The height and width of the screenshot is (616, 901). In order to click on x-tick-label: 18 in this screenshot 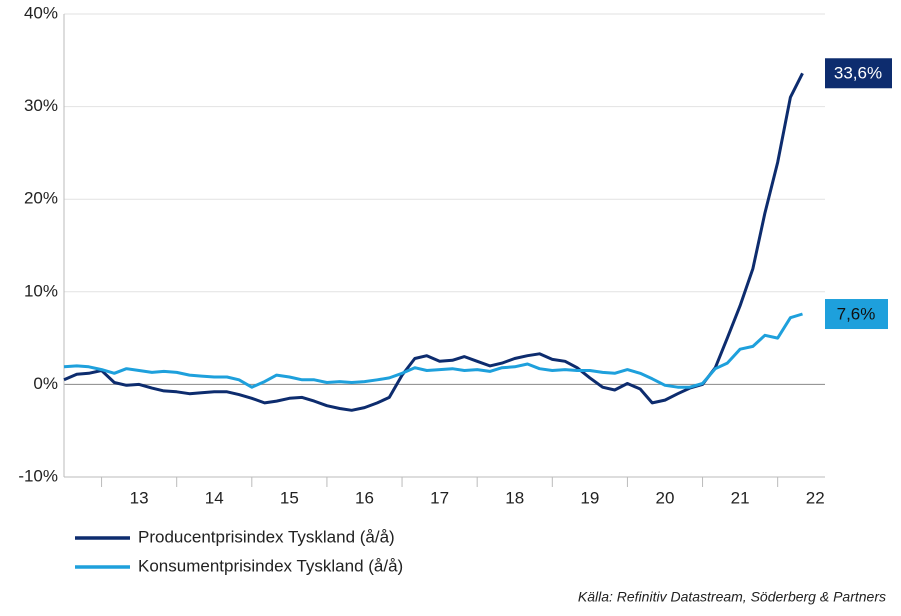, I will do `click(514, 497)`.